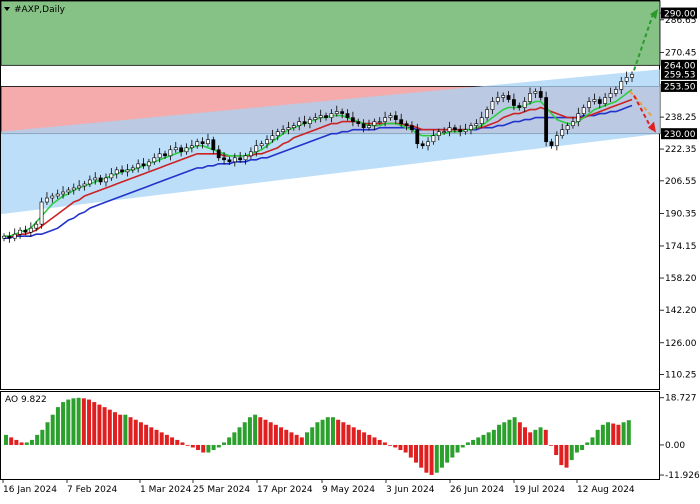  I want to click on price-label-box: 230.00, so click(679, 134).